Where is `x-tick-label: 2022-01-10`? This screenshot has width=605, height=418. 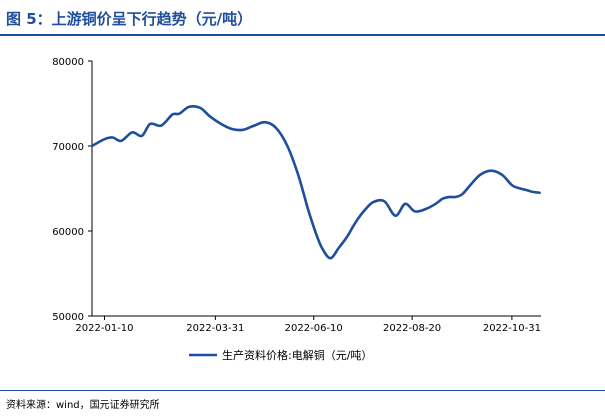 x-tick-label: 2022-01-10 is located at coordinates (104, 328).